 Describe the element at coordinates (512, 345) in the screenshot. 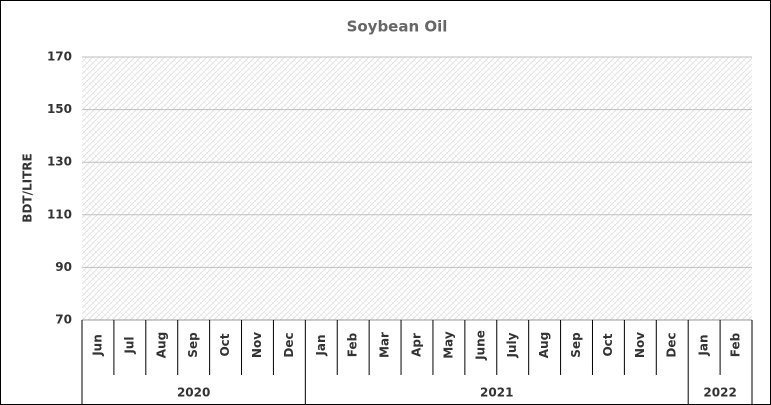

I see `x-tick-label: July` at that location.